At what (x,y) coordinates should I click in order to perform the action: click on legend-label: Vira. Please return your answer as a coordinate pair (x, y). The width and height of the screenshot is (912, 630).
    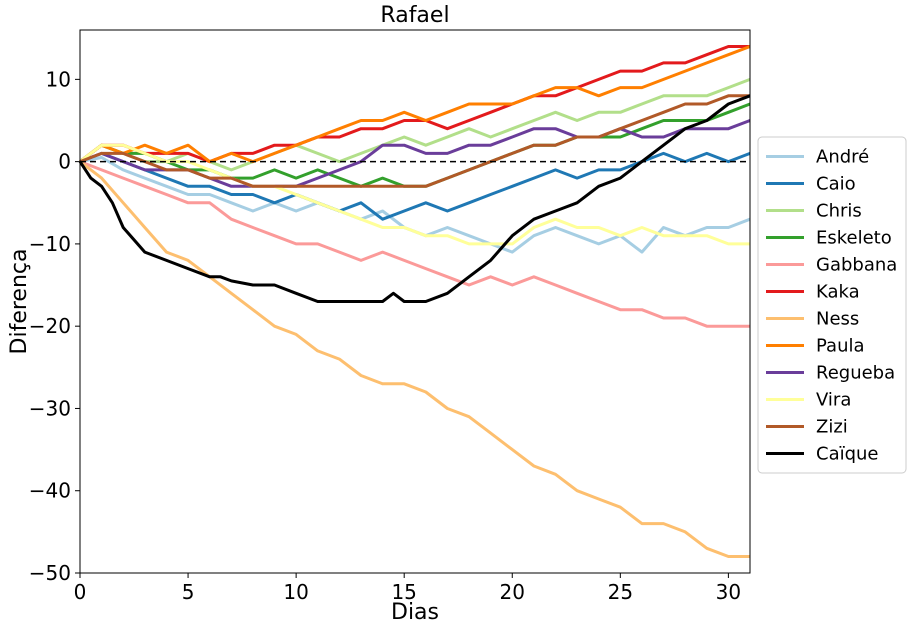
    Looking at the image, I should click on (833, 400).